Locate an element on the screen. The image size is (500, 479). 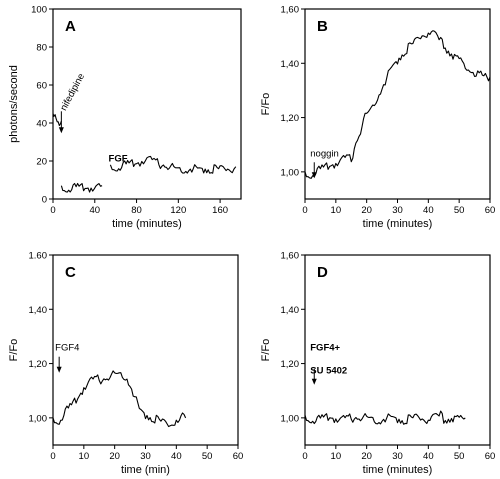
y-tick-label: 20 is located at coordinates (41, 162).